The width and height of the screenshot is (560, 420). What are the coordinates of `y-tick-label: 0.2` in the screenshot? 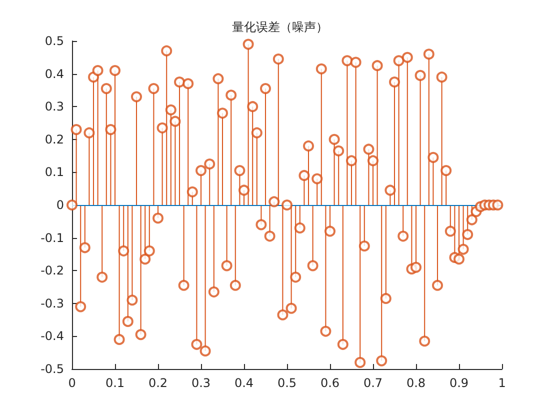 It's located at (54, 139).